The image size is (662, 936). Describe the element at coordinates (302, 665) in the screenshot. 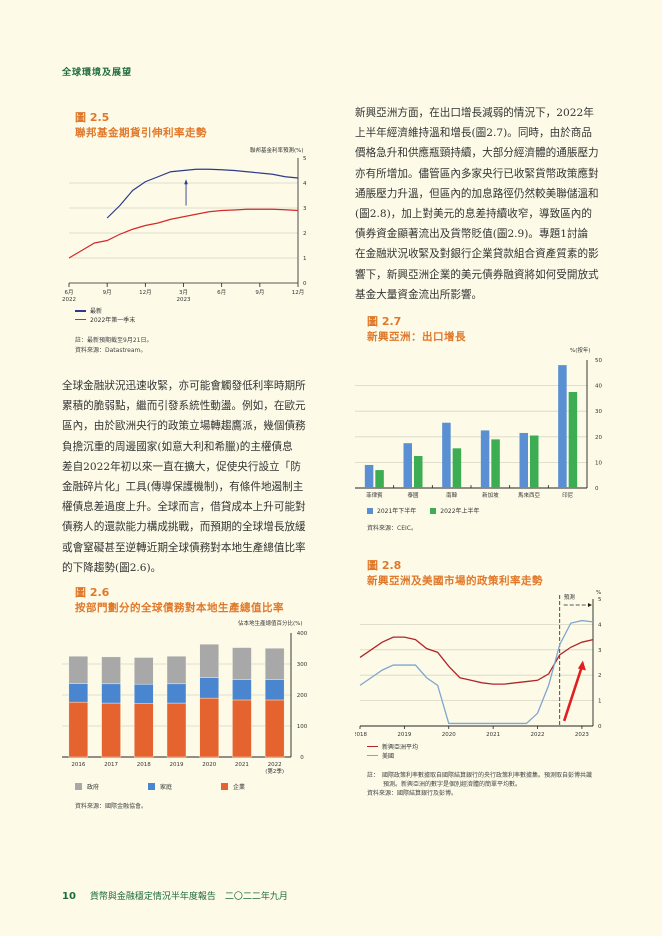

I see `svg-text: 300` at that location.